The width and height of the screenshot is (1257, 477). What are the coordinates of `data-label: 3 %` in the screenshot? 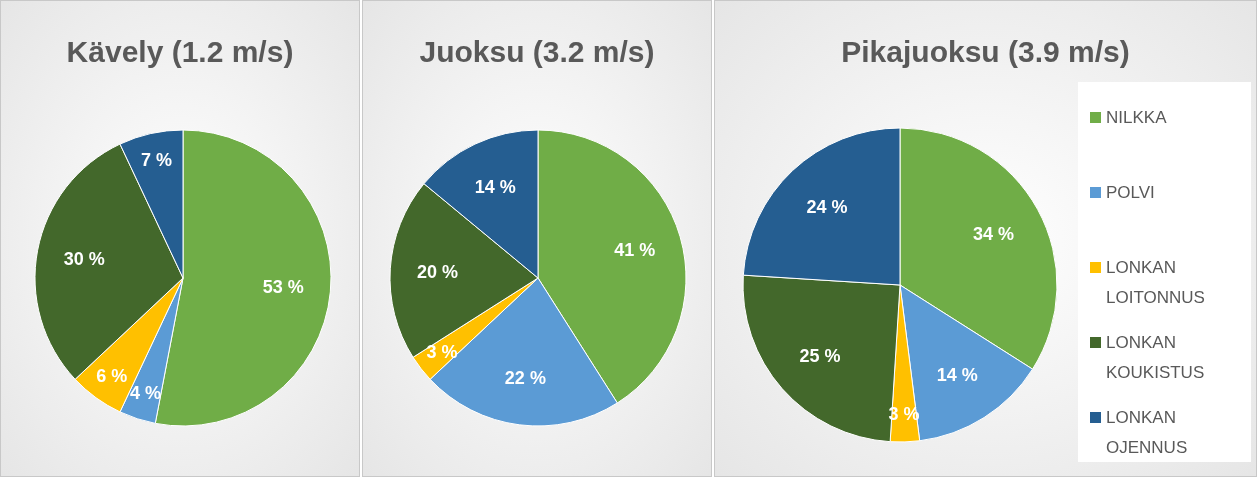 It's located at (442, 352).